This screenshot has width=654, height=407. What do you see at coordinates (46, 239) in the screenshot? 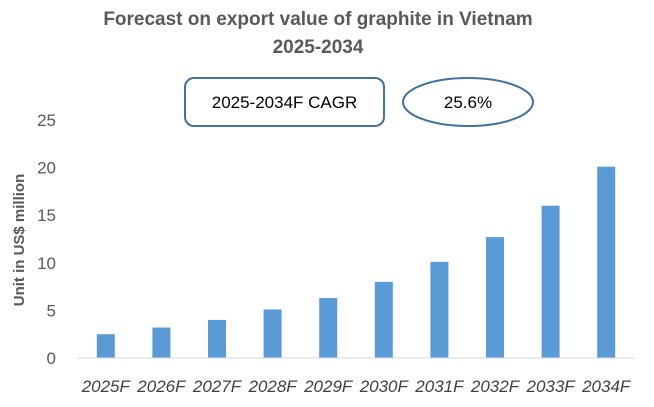
I see `y-axis-ticks: 0 5 10 15 20 25` at bounding box center [46, 239].